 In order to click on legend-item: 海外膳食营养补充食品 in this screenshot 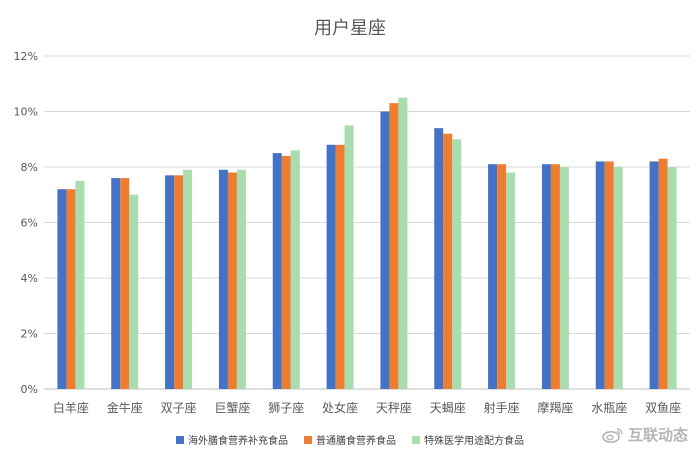, I will do `click(232, 439)`.